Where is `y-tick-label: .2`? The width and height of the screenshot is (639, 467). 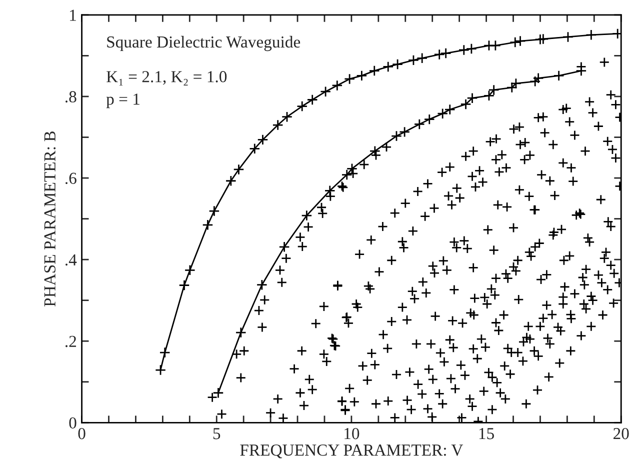 y-tick-label: .2 is located at coordinates (71, 342).